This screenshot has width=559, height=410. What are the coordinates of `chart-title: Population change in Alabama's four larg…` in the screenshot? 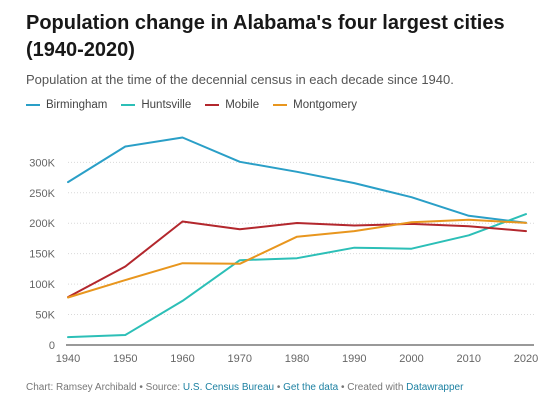 It's located at (265, 36).